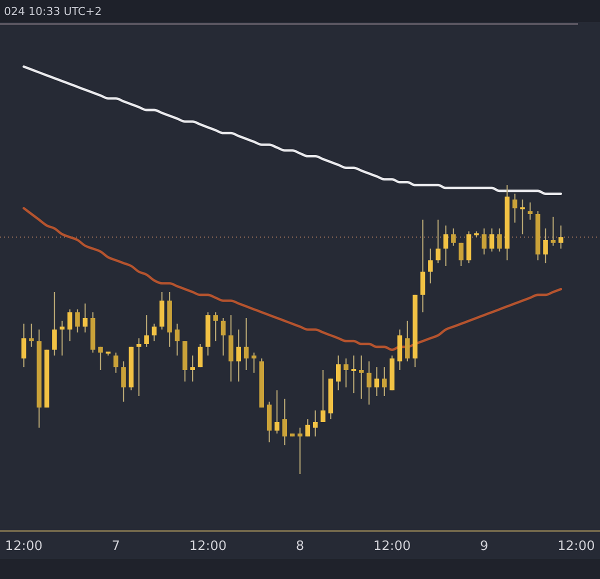  I want to click on text: 024 10:33 UTC+2, so click(53, 11).